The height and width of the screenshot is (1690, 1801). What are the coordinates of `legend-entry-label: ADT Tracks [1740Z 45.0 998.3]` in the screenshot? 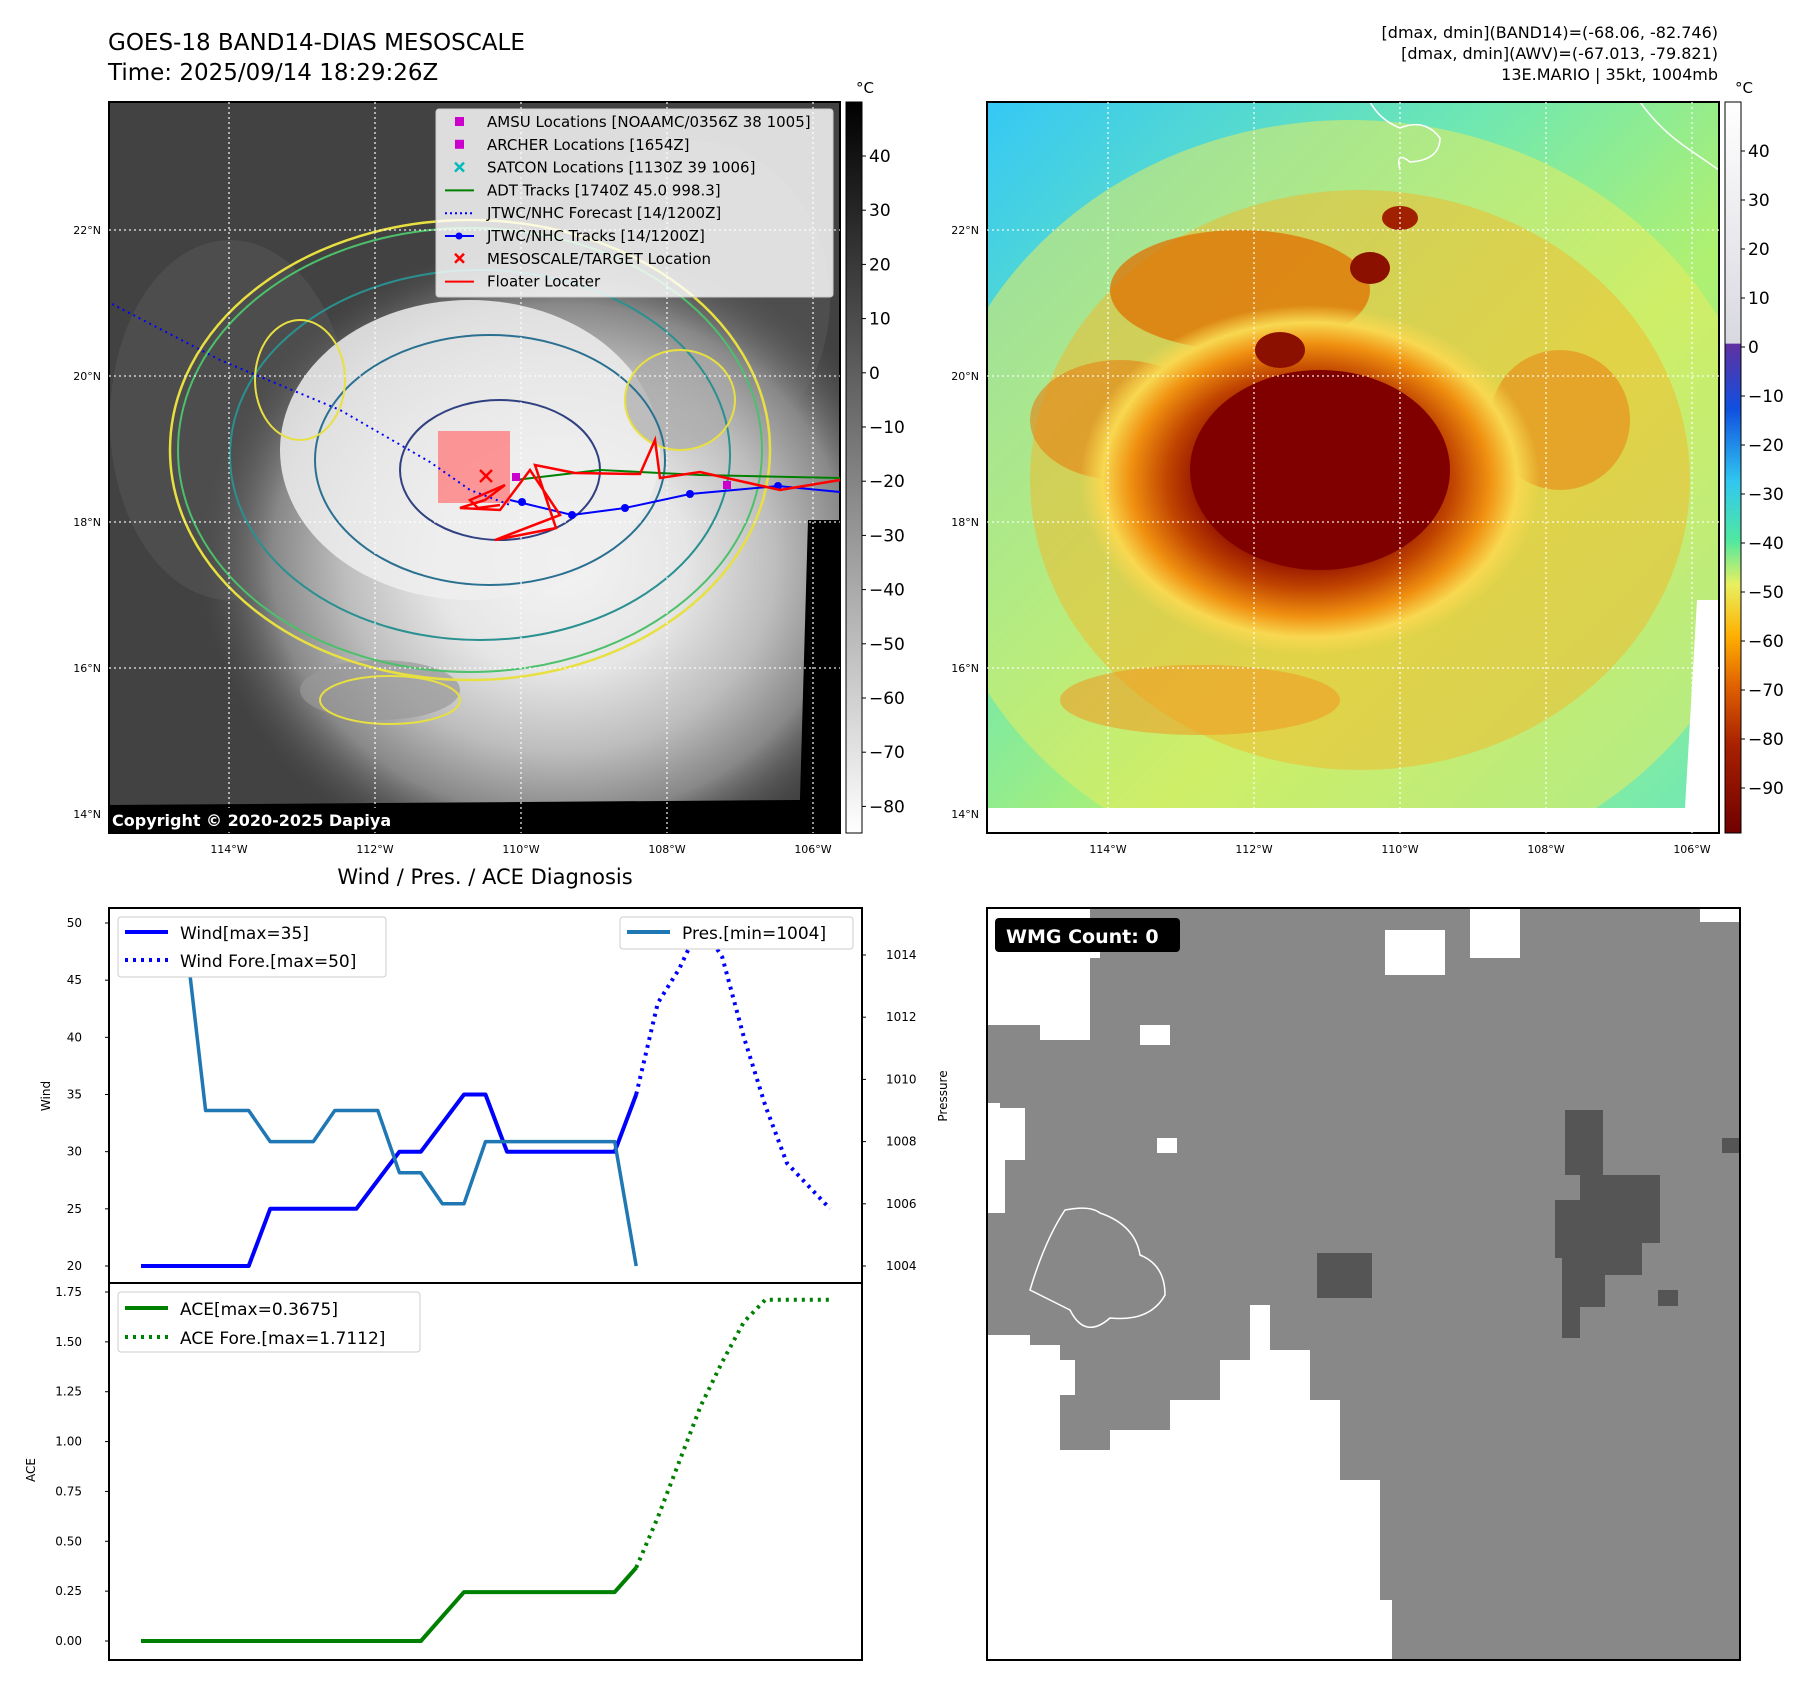 It's located at (604, 190).